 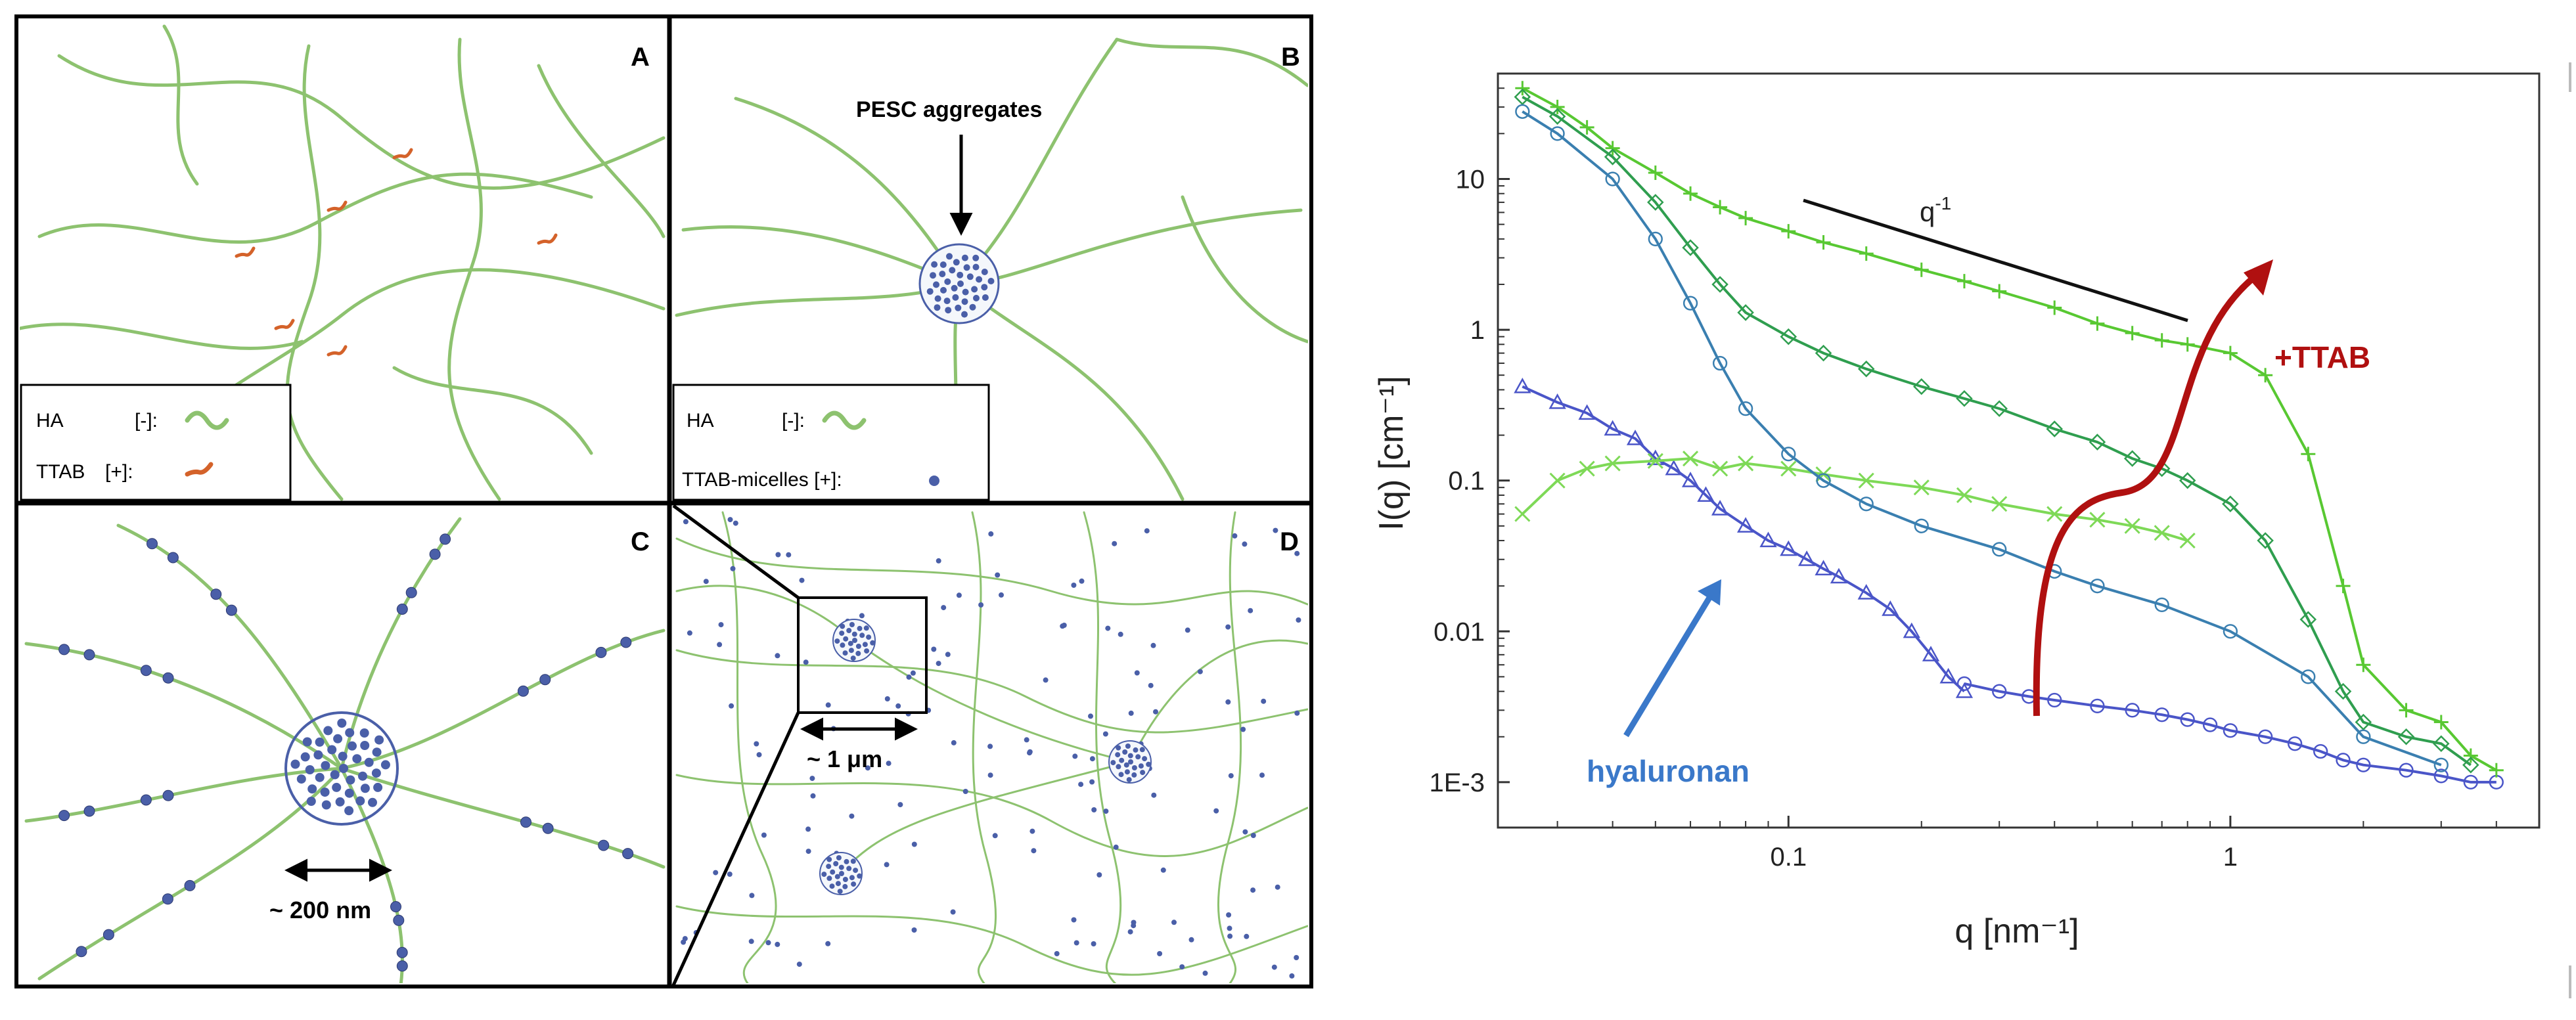 I want to click on panel-b-legend-micelle-symbol, so click(x=934, y=481).